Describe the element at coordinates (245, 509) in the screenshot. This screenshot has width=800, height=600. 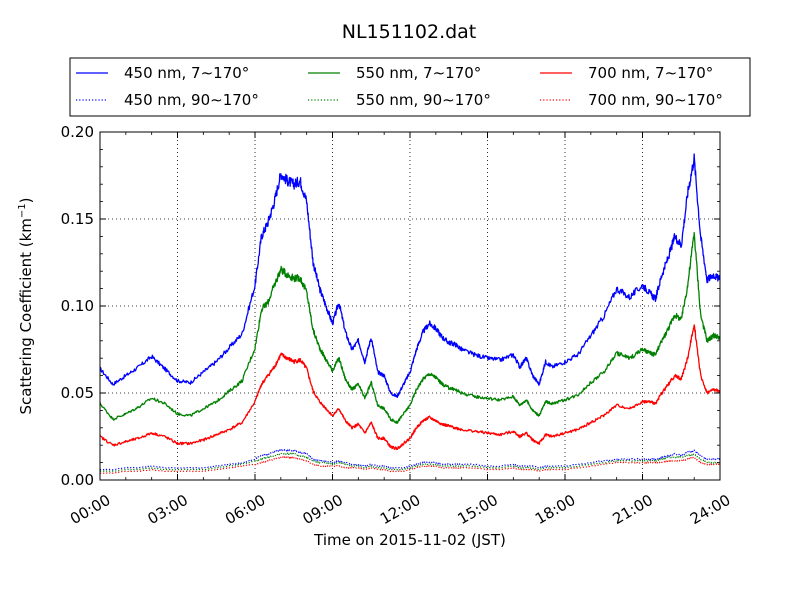
I see `x-tick-label: 06:00` at that location.